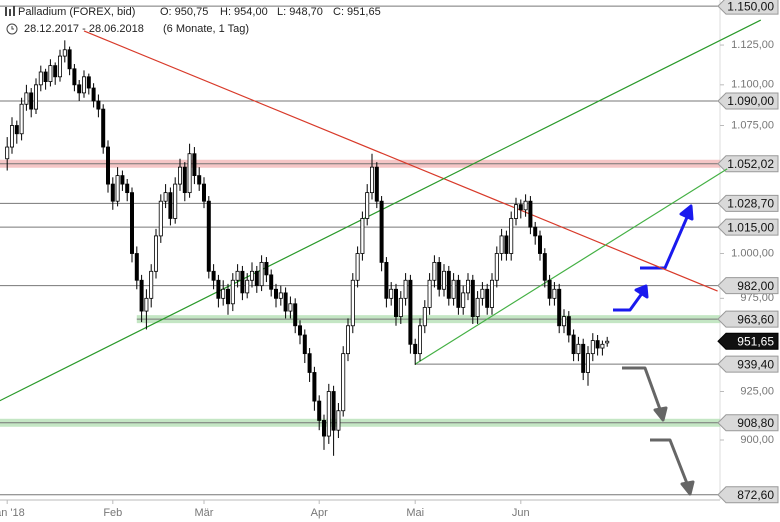 The width and height of the screenshot is (780, 522). What do you see at coordinates (750, 227) in the screenshot?
I see `level-label: 1.015,00` at bounding box center [750, 227].